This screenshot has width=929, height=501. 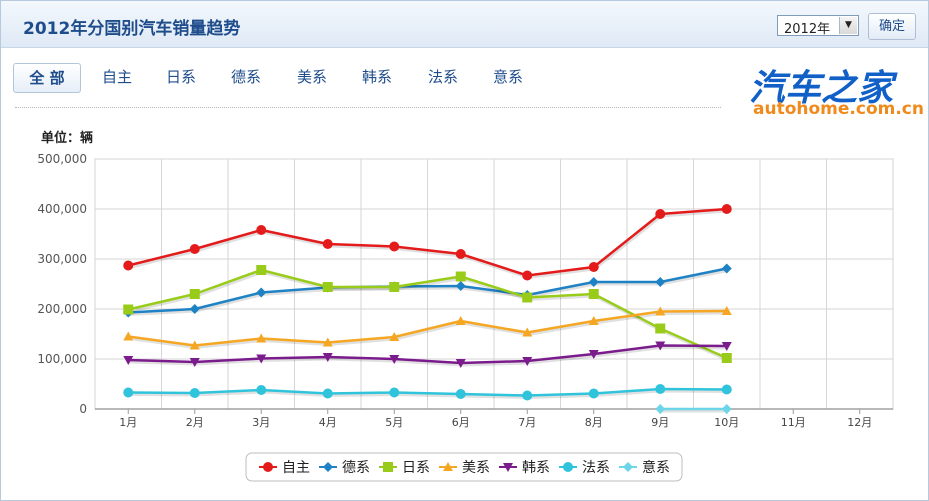 I want to click on chart-legend, so click(x=464, y=467).